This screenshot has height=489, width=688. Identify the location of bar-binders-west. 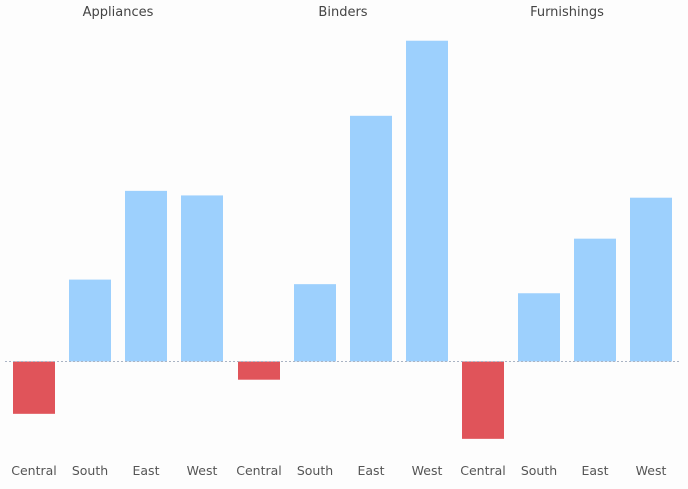
(427, 201).